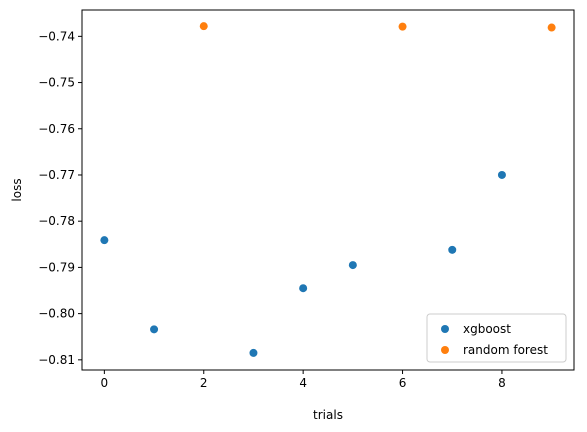 This screenshot has height=432, width=587. Describe the element at coordinates (328, 415) in the screenshot. I see `x-axis-label: trials` at that location.